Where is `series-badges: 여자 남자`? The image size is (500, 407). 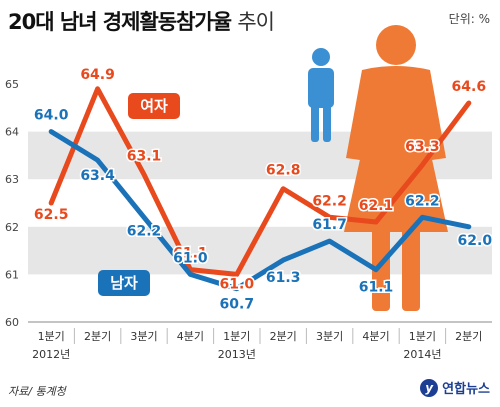
series-badges: 여자 남자 is located at coordinates (139, 194).